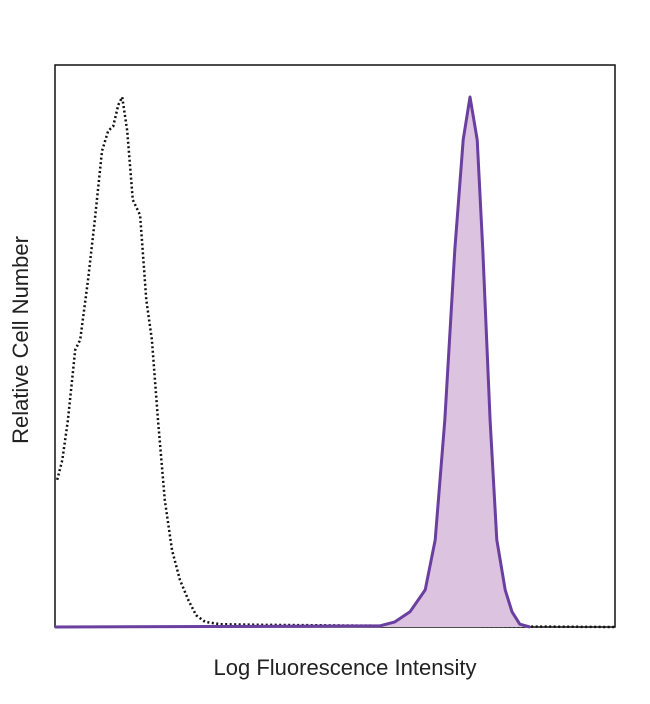 The image size is (650, 704). Describe the element at coordinates (20, 340) in the screenshot. I see `y-axis-label: Relative Cell Number` at that location.